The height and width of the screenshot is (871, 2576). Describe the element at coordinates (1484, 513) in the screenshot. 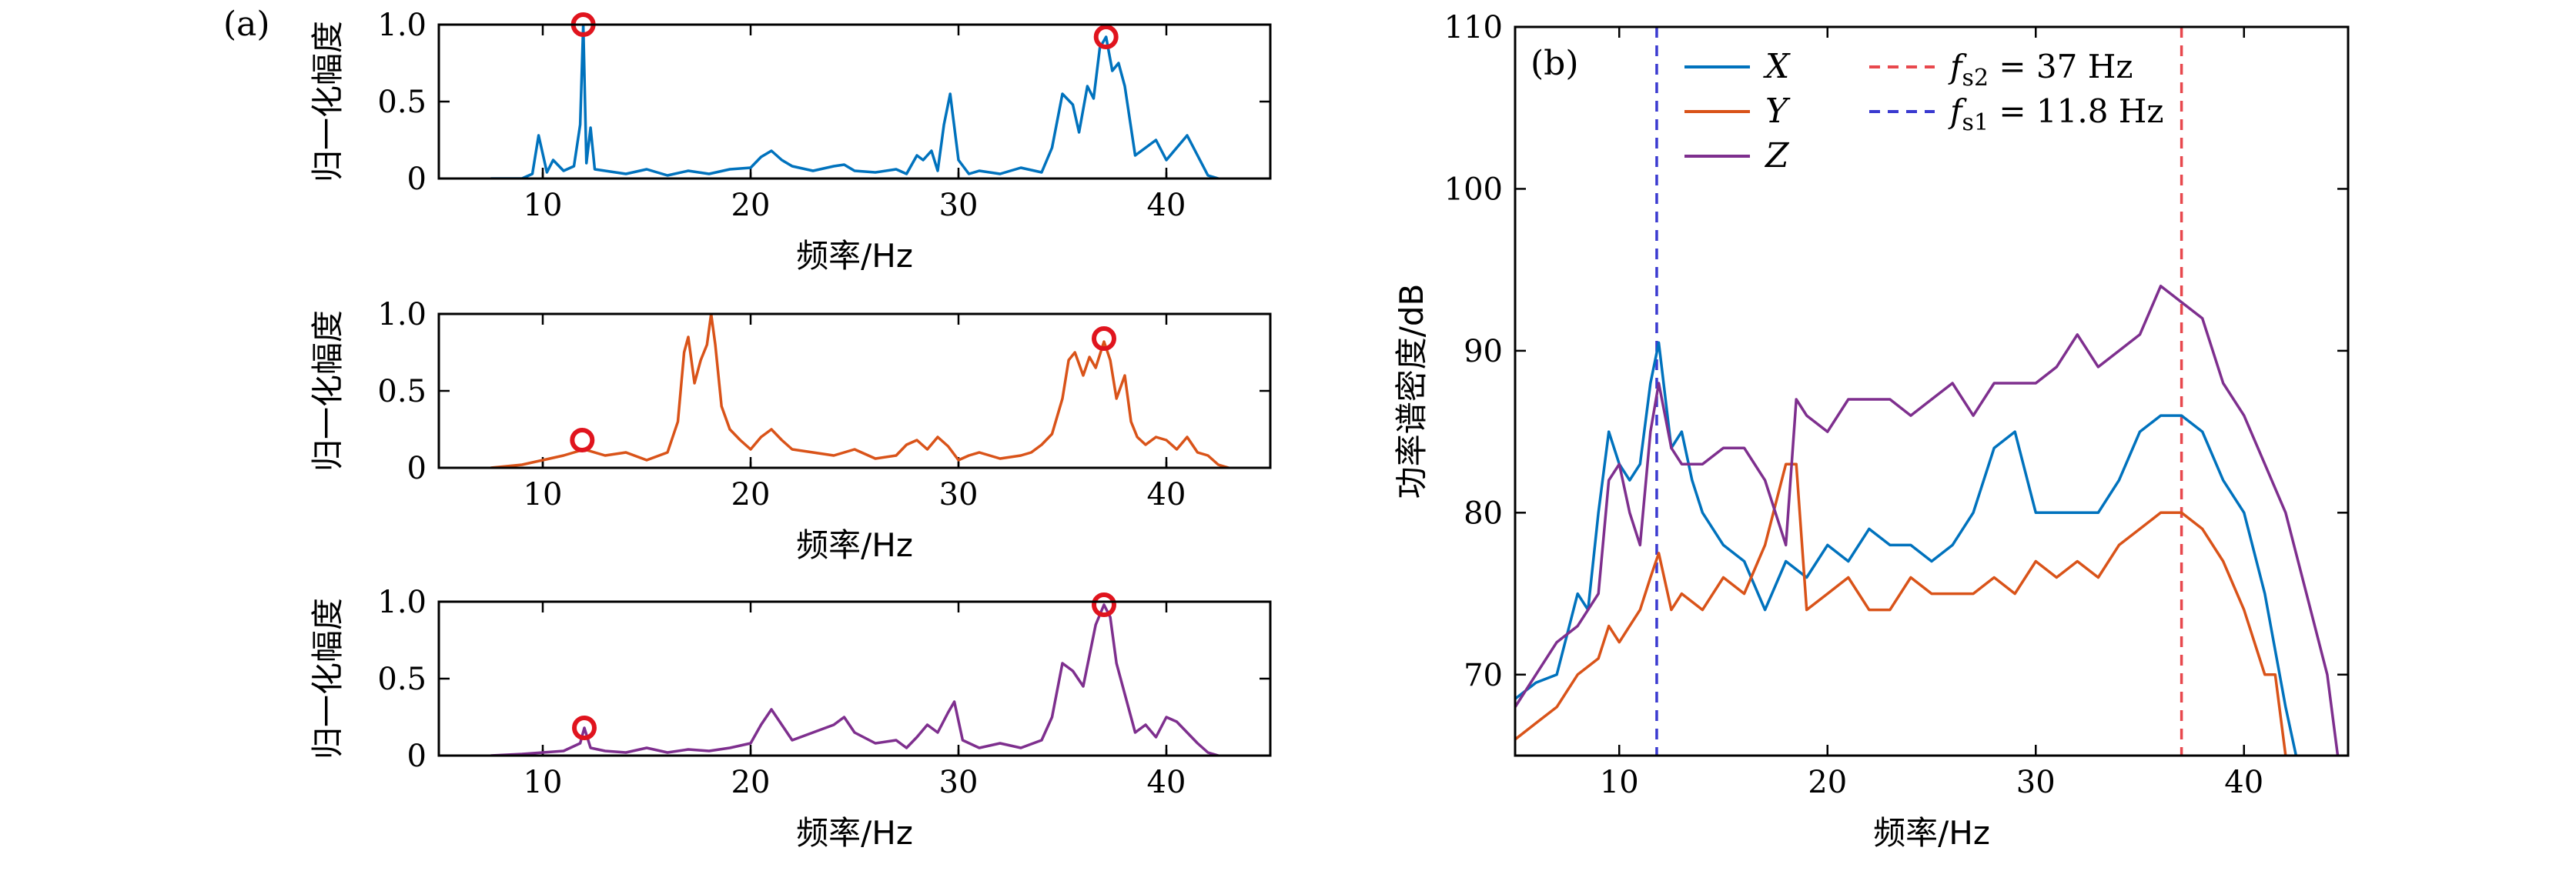

I see `y-tick-label: 80` at that location.